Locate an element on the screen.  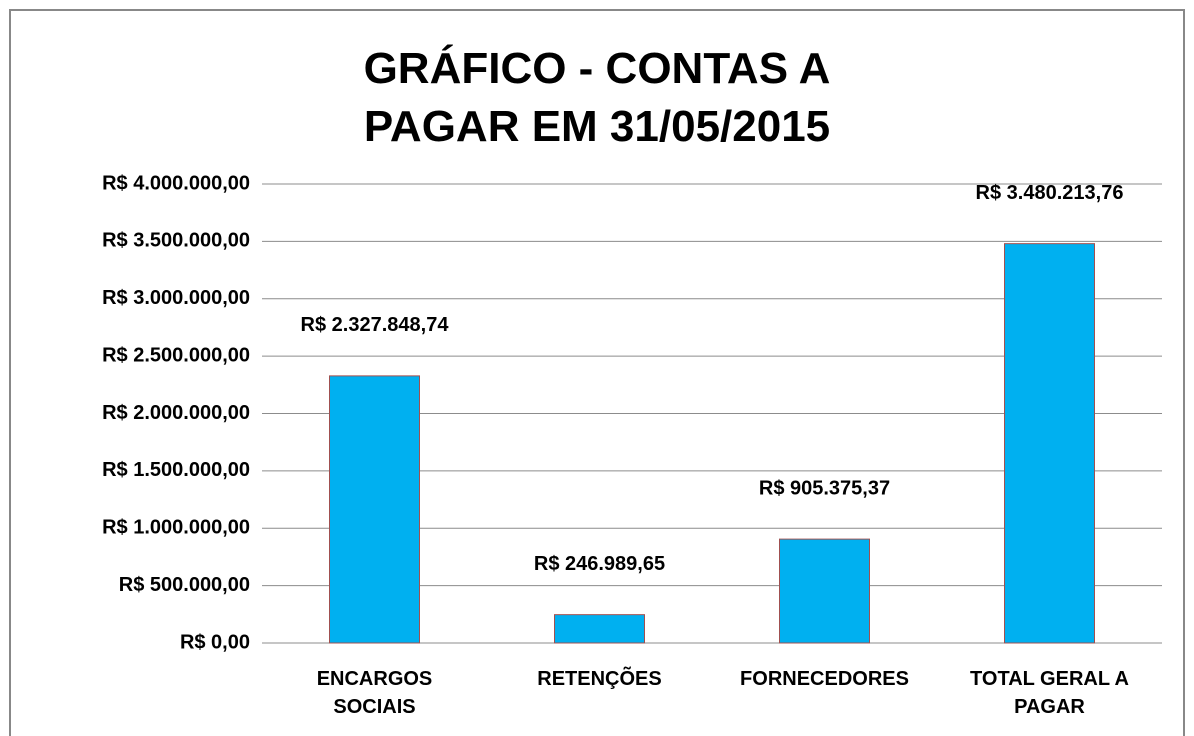
chart-title: GRÁFICO - CONTAS A PAGAR EM 31/05/2015 is located at coordinates (597, 97).